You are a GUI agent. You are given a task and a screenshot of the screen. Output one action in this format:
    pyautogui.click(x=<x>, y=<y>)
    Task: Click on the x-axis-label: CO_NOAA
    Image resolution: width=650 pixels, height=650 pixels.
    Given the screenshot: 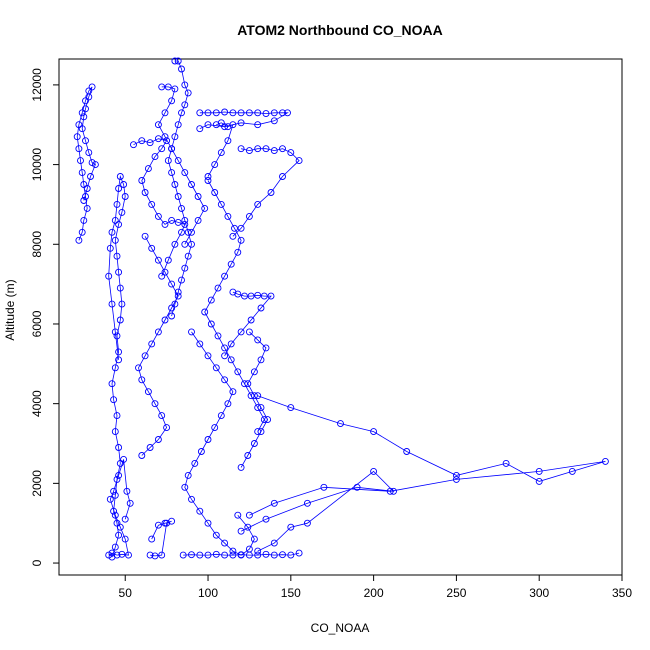 What is the action you would take?
    pyautogui.click(x=340, y=628)
    